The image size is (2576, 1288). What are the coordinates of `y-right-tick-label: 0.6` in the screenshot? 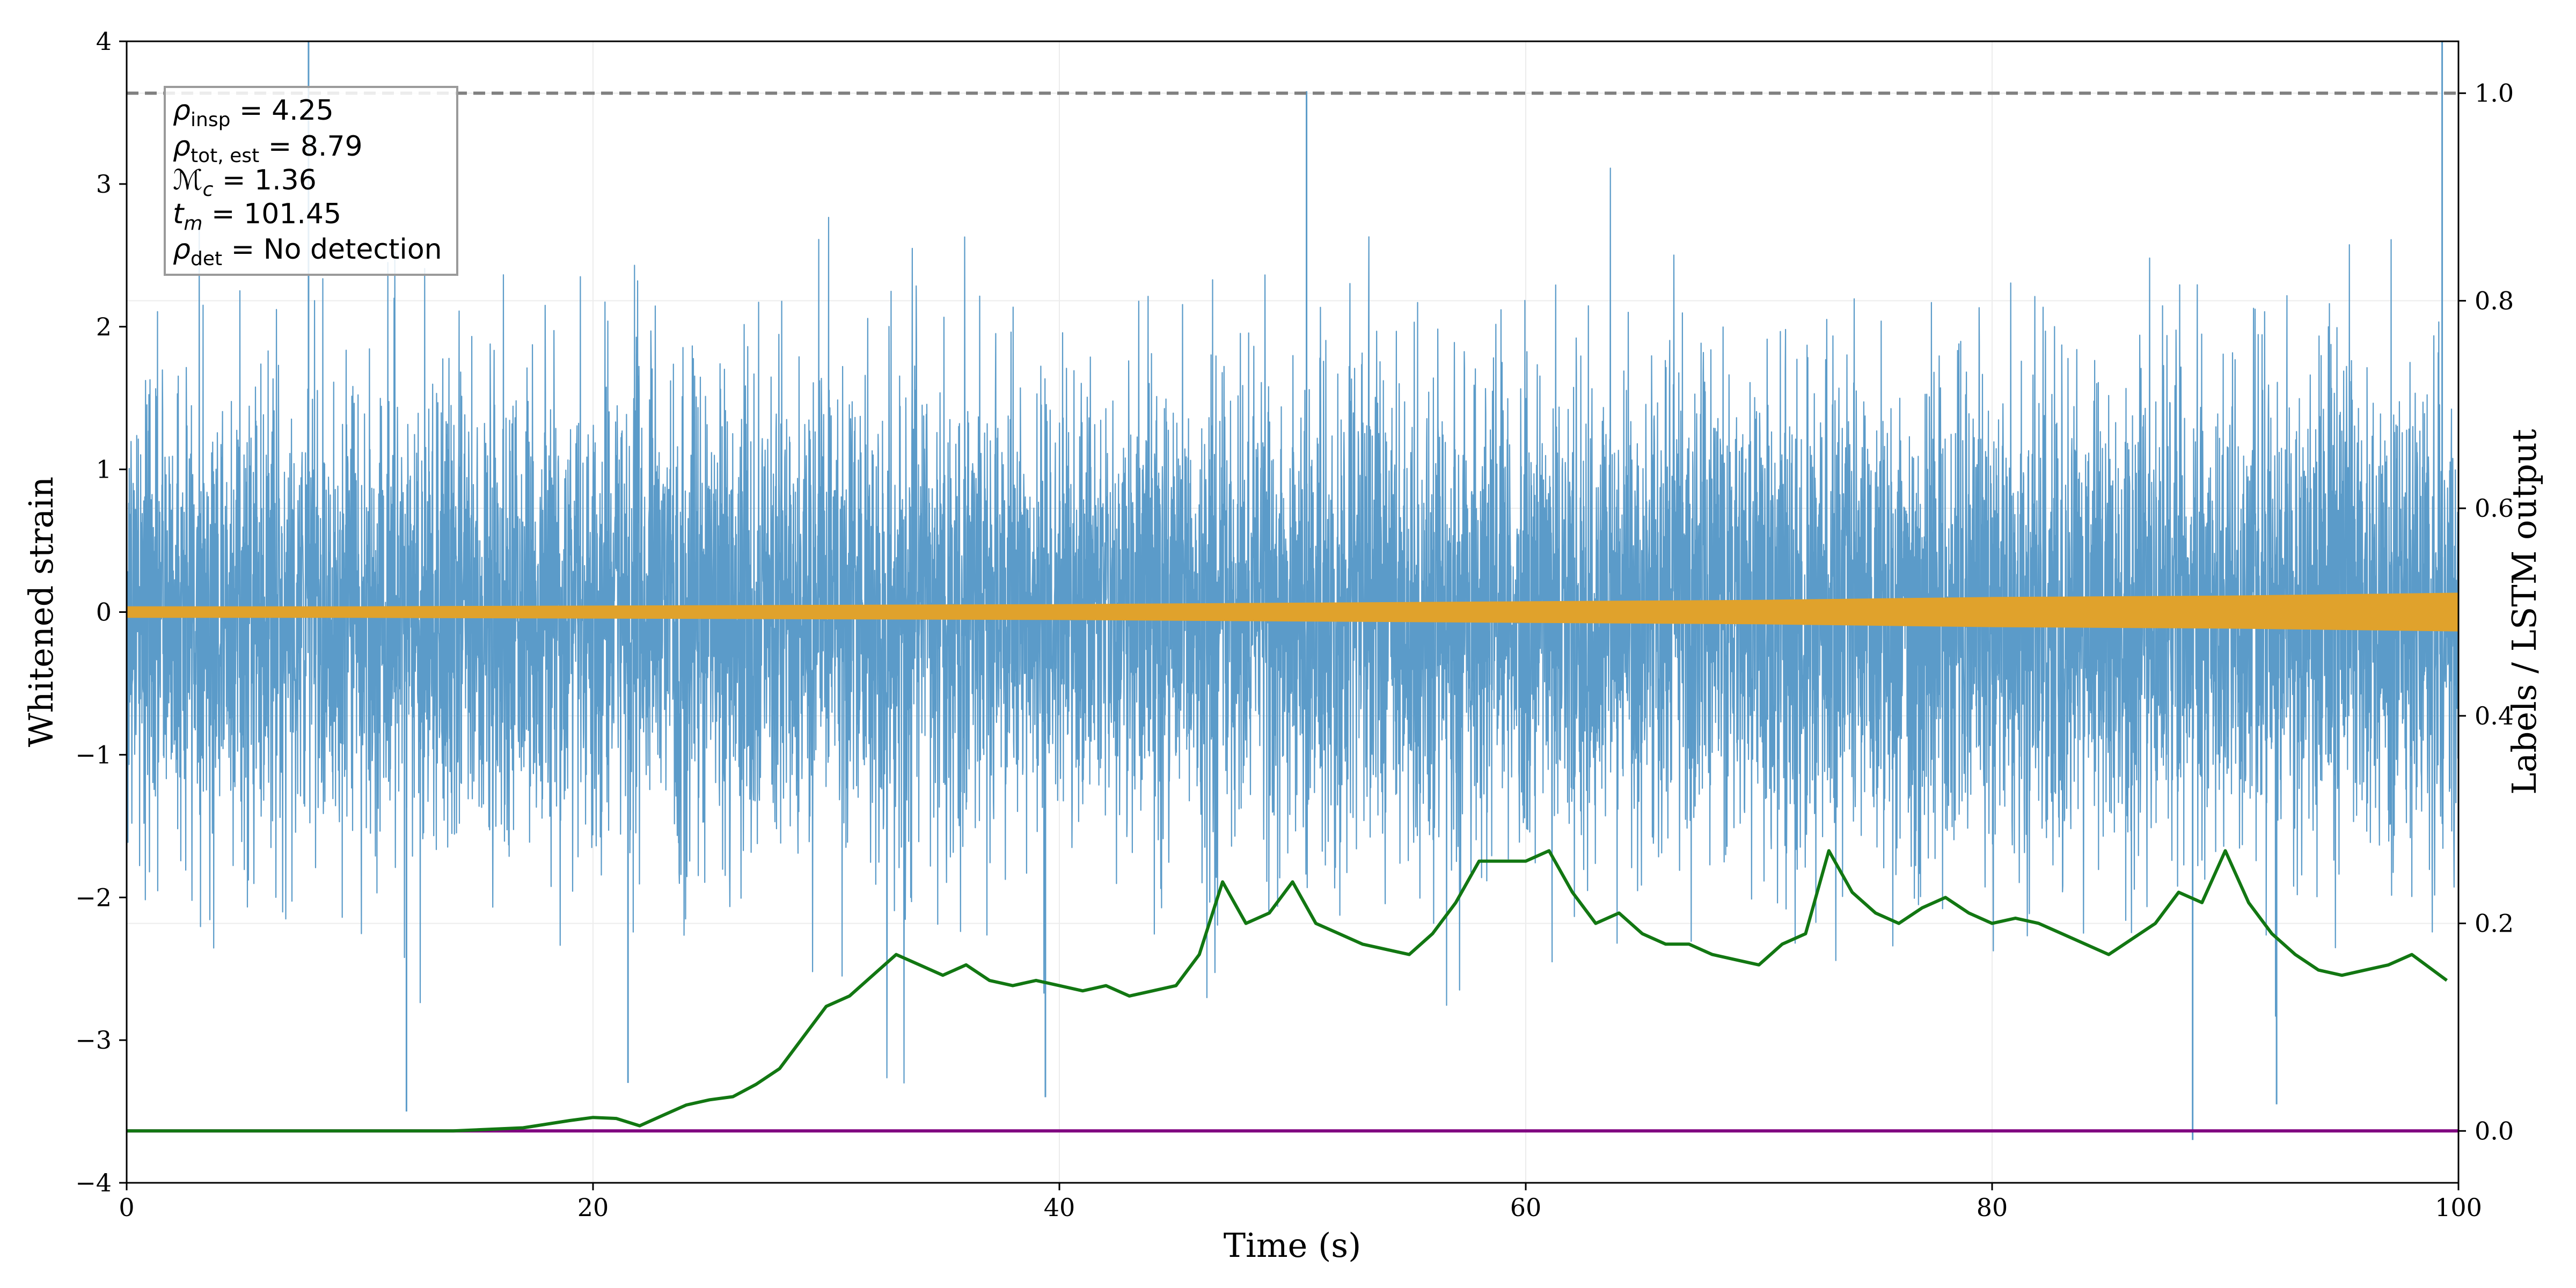 It's located at (2494, 508).